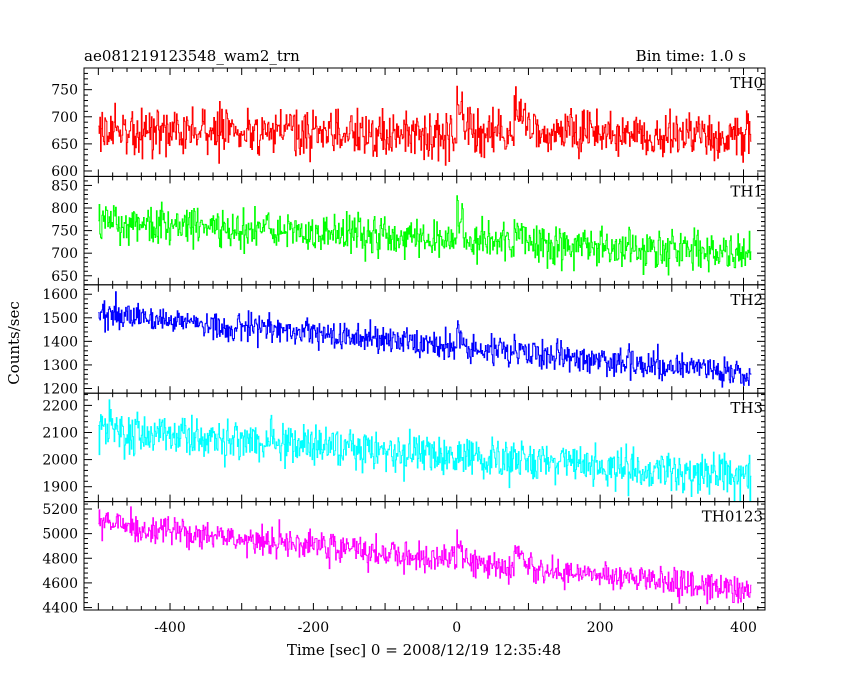  Describe the element at coordinates (425, 125) in the screenshot. I see `series-line-th0` at that location.